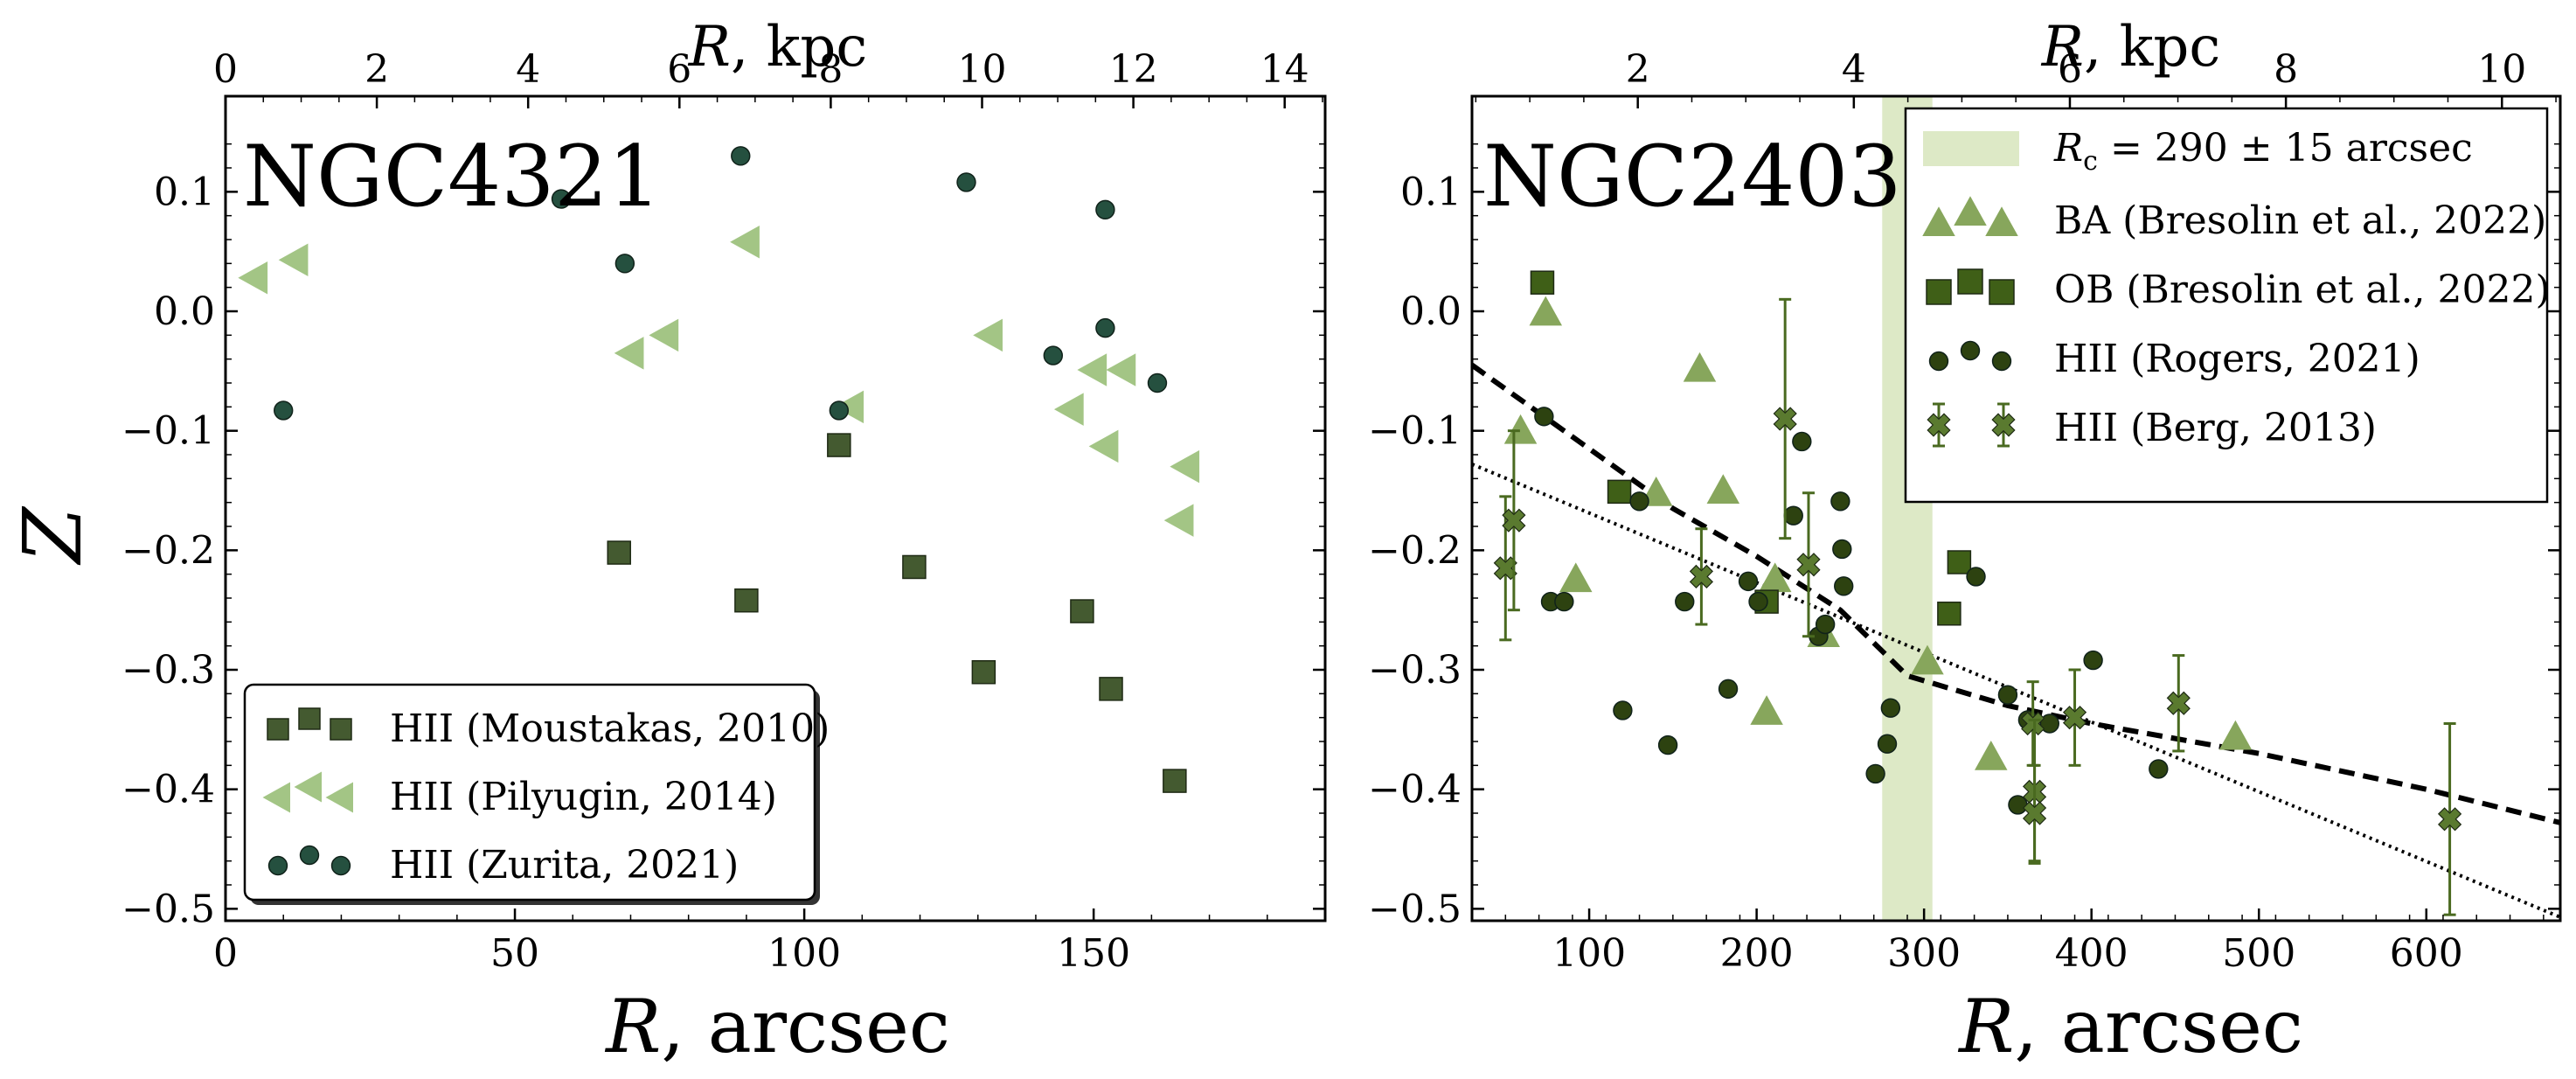 The image size is (2576, 1079). What do you see at coordinates (226, 70) in the screenshot?
I see `x-top-tick-label: 0` at bounding box center [226, 70].